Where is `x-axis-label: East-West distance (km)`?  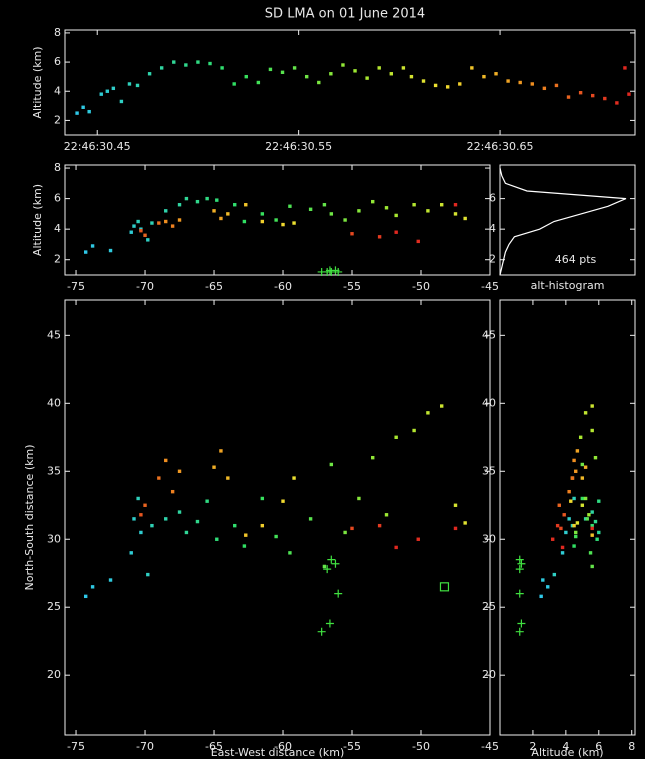 x-axis-label: East-West distance (km) is located at coordinates (278, 752).